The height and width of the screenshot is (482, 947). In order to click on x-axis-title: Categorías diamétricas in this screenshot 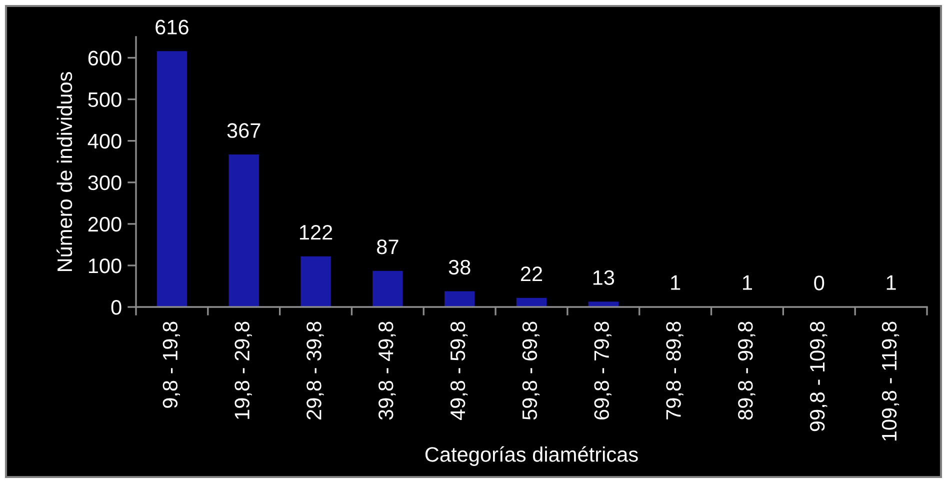, I will do `click(531, 456)`.